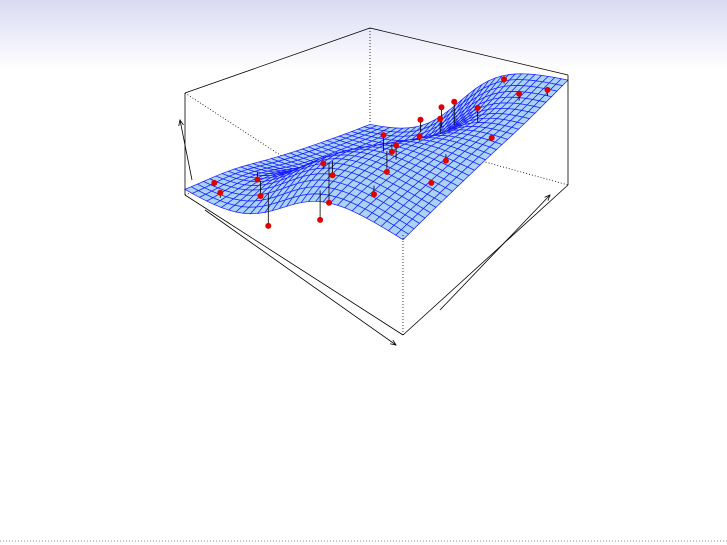 The image size is (727, 545). Describe the element at coordinates (186, 150) in the screenshot. I see `z-axis-arrow` at that location.